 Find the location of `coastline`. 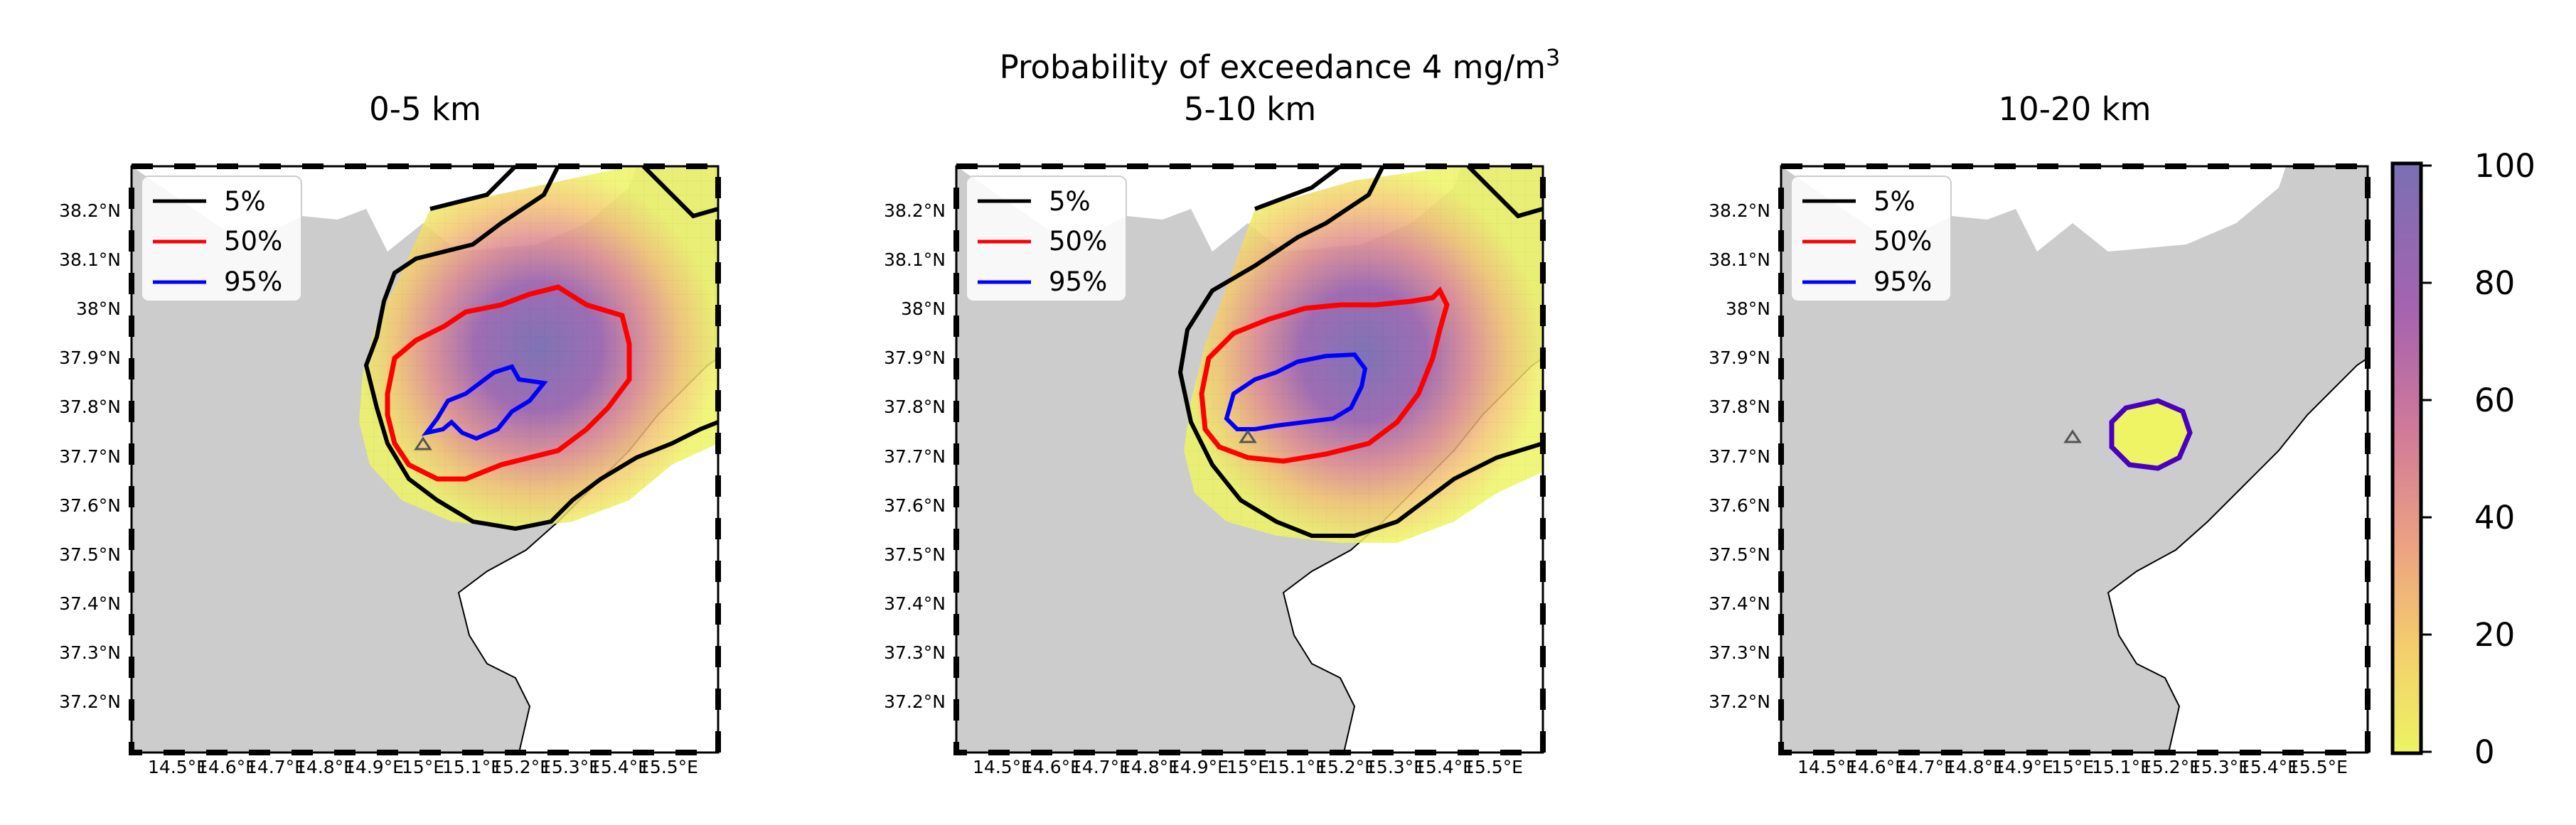

coastline is located at coordinates (2237, 555).